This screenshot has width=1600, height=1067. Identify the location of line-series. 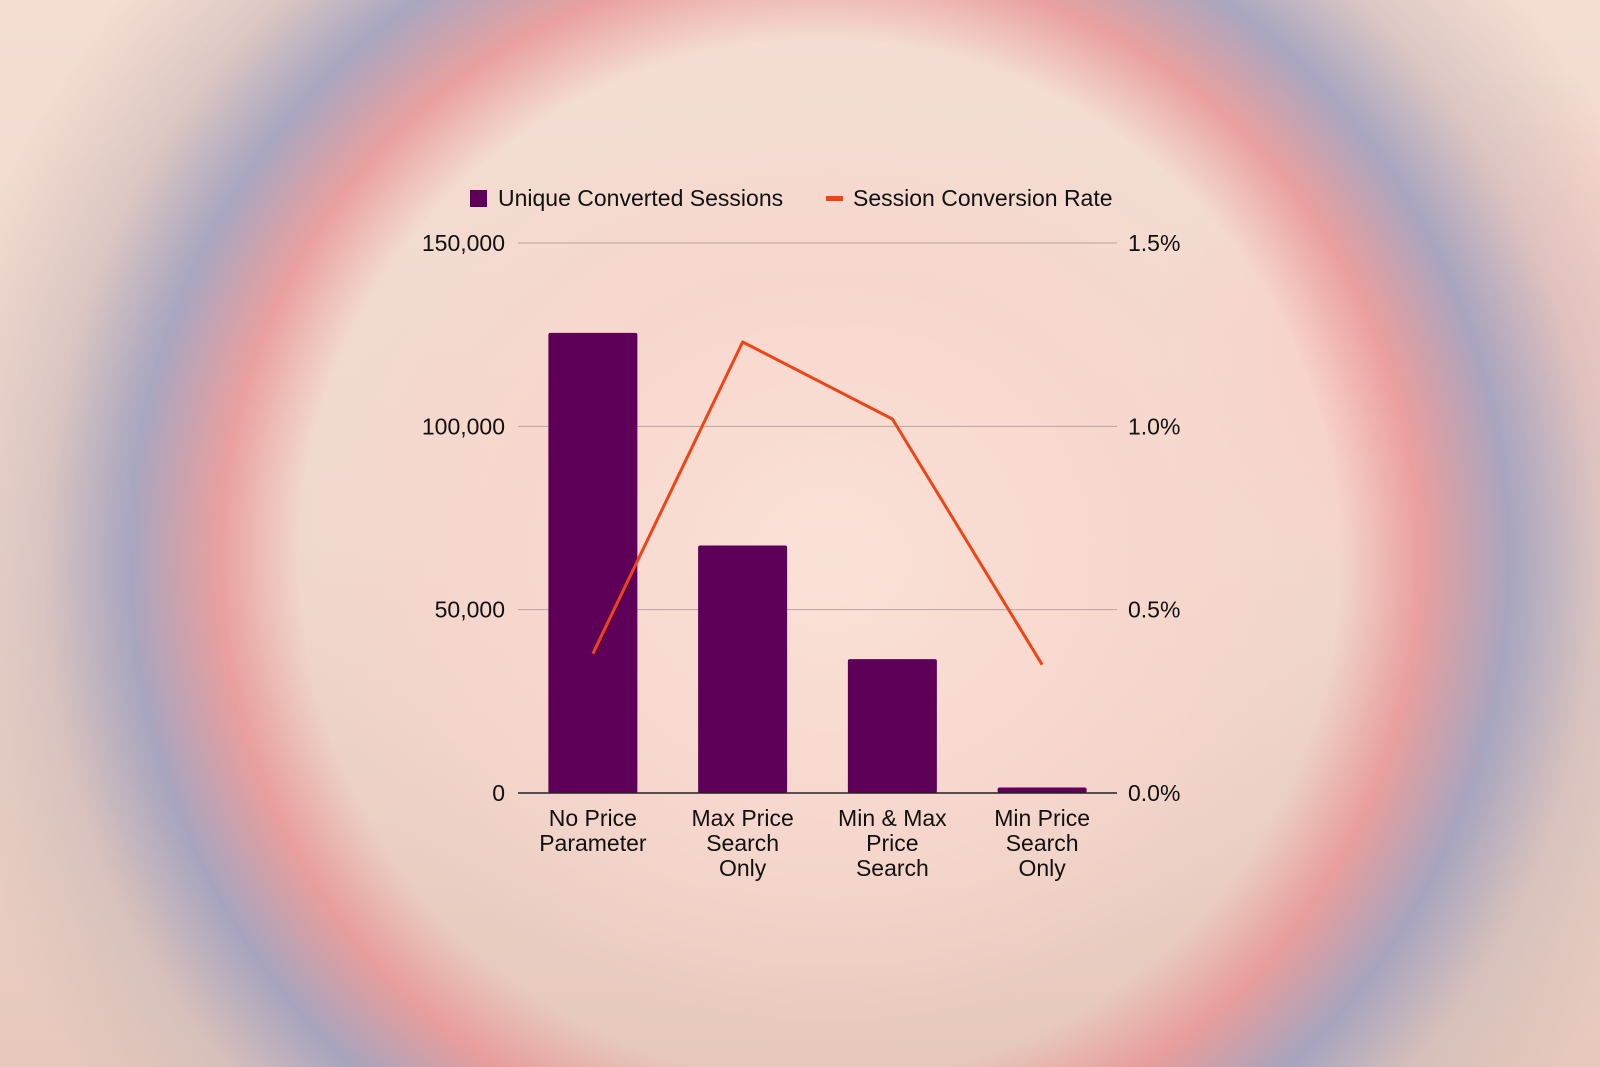
(817, 503).